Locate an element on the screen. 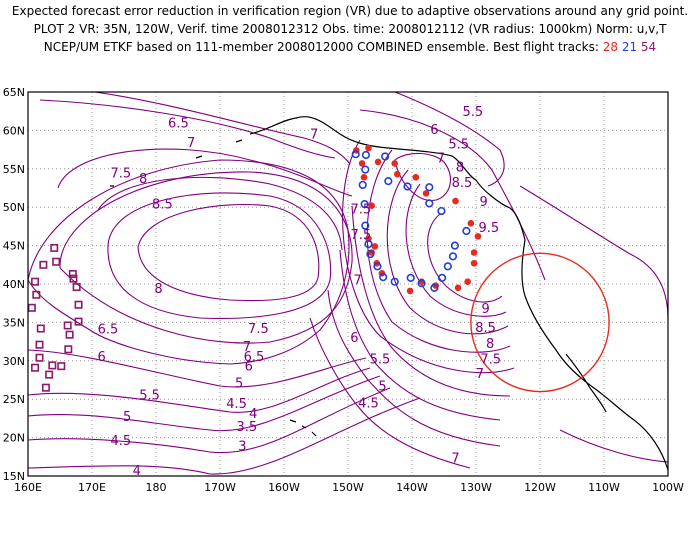 The height and width of the screenshot is (540, 700). longitude-label: 170E is located at coordinates (92, 487).